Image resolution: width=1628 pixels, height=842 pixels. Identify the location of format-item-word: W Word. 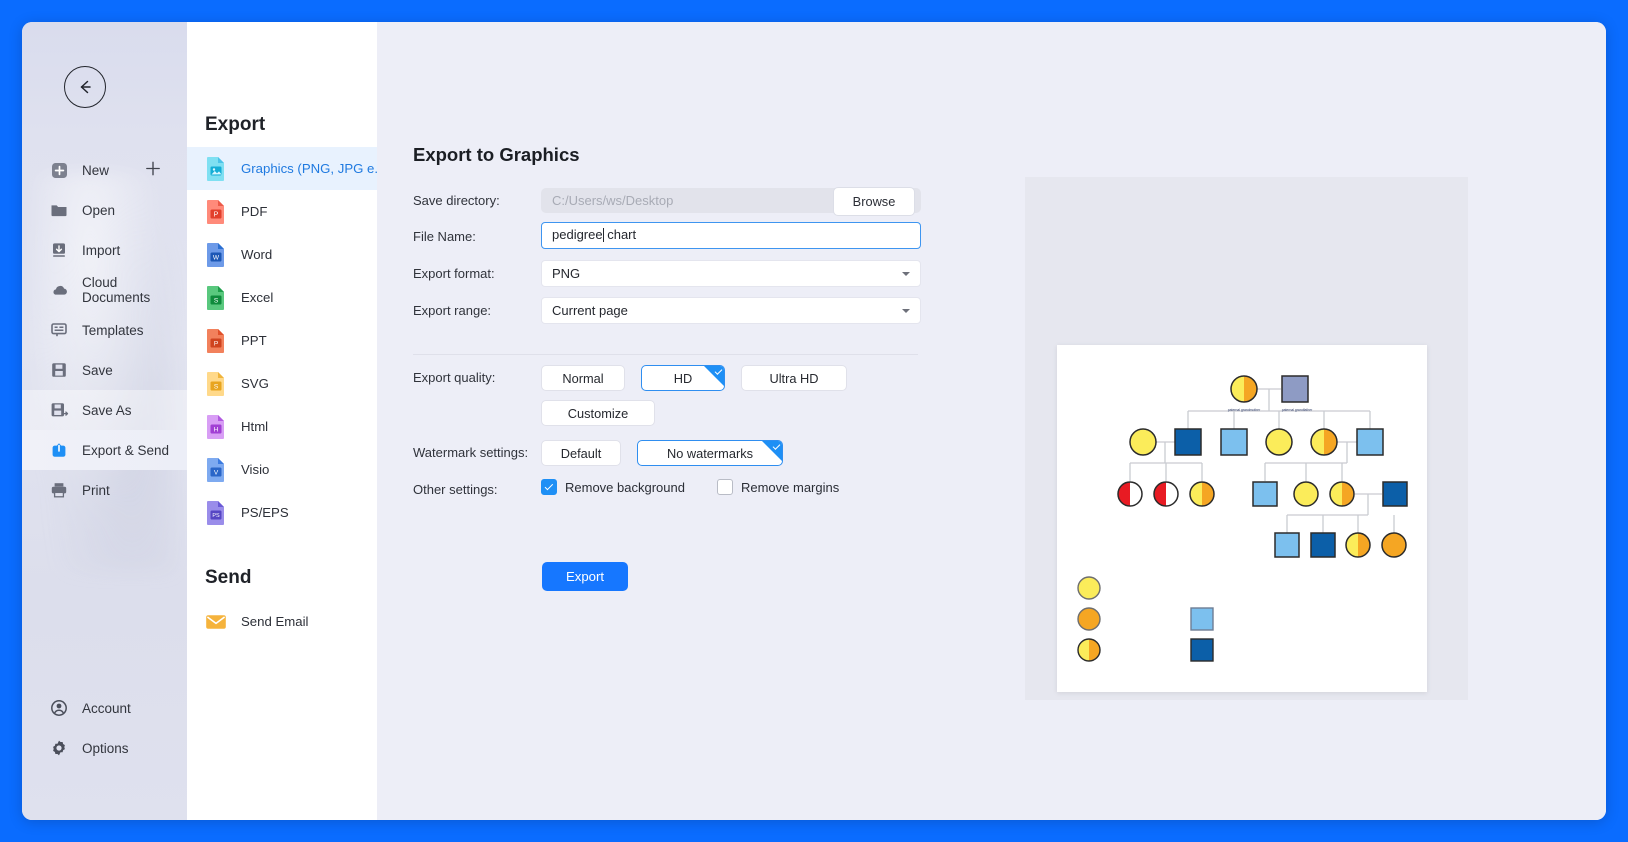
(282, 254).